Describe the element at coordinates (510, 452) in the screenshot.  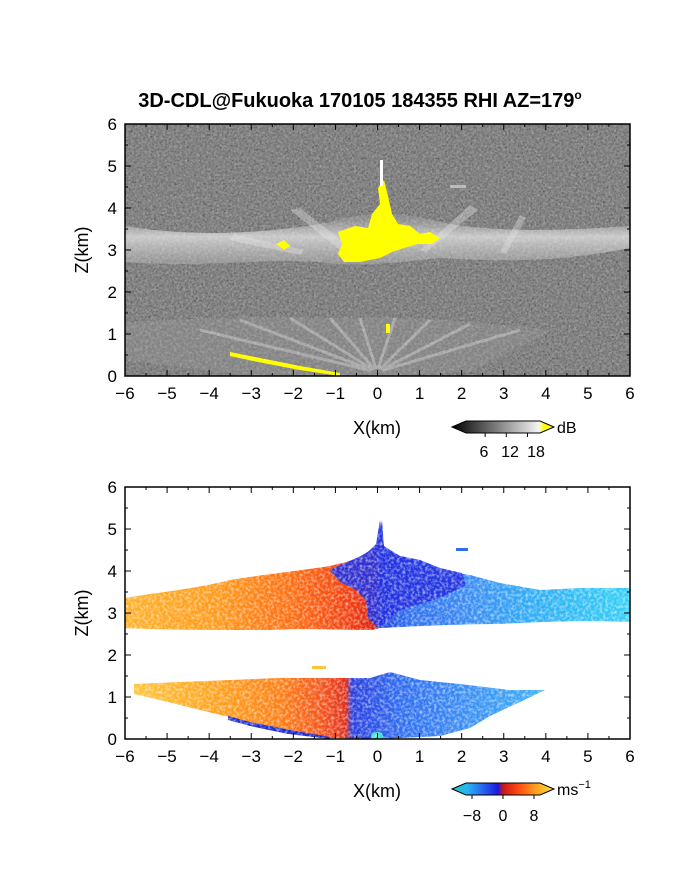
I see `colorbar-tick-12: 12` at that location.